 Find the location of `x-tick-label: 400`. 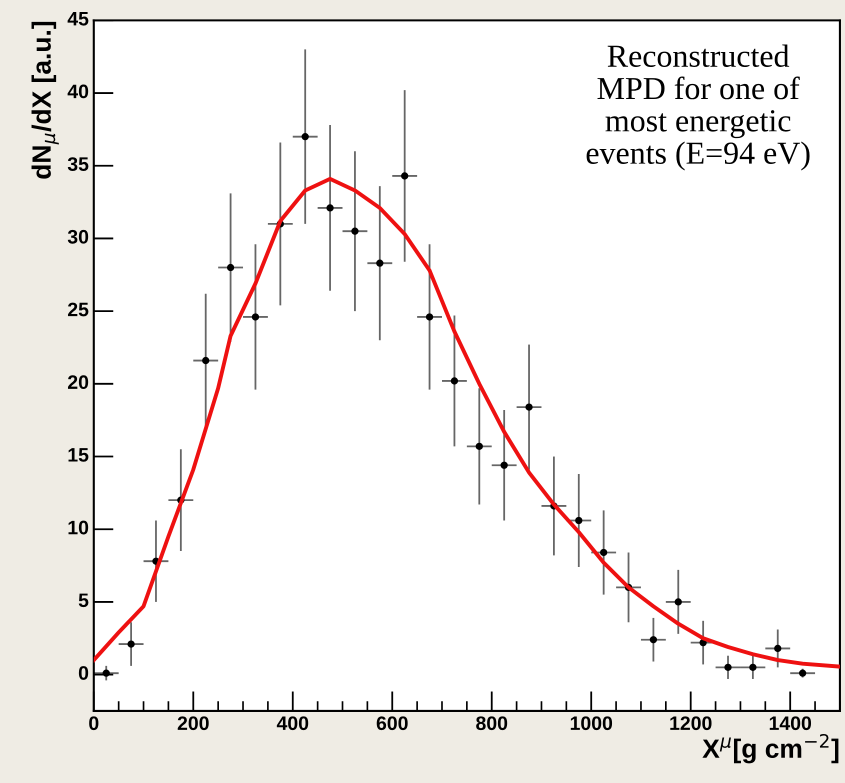

x-tick-label: 400 is located at coordinates (292, 723).